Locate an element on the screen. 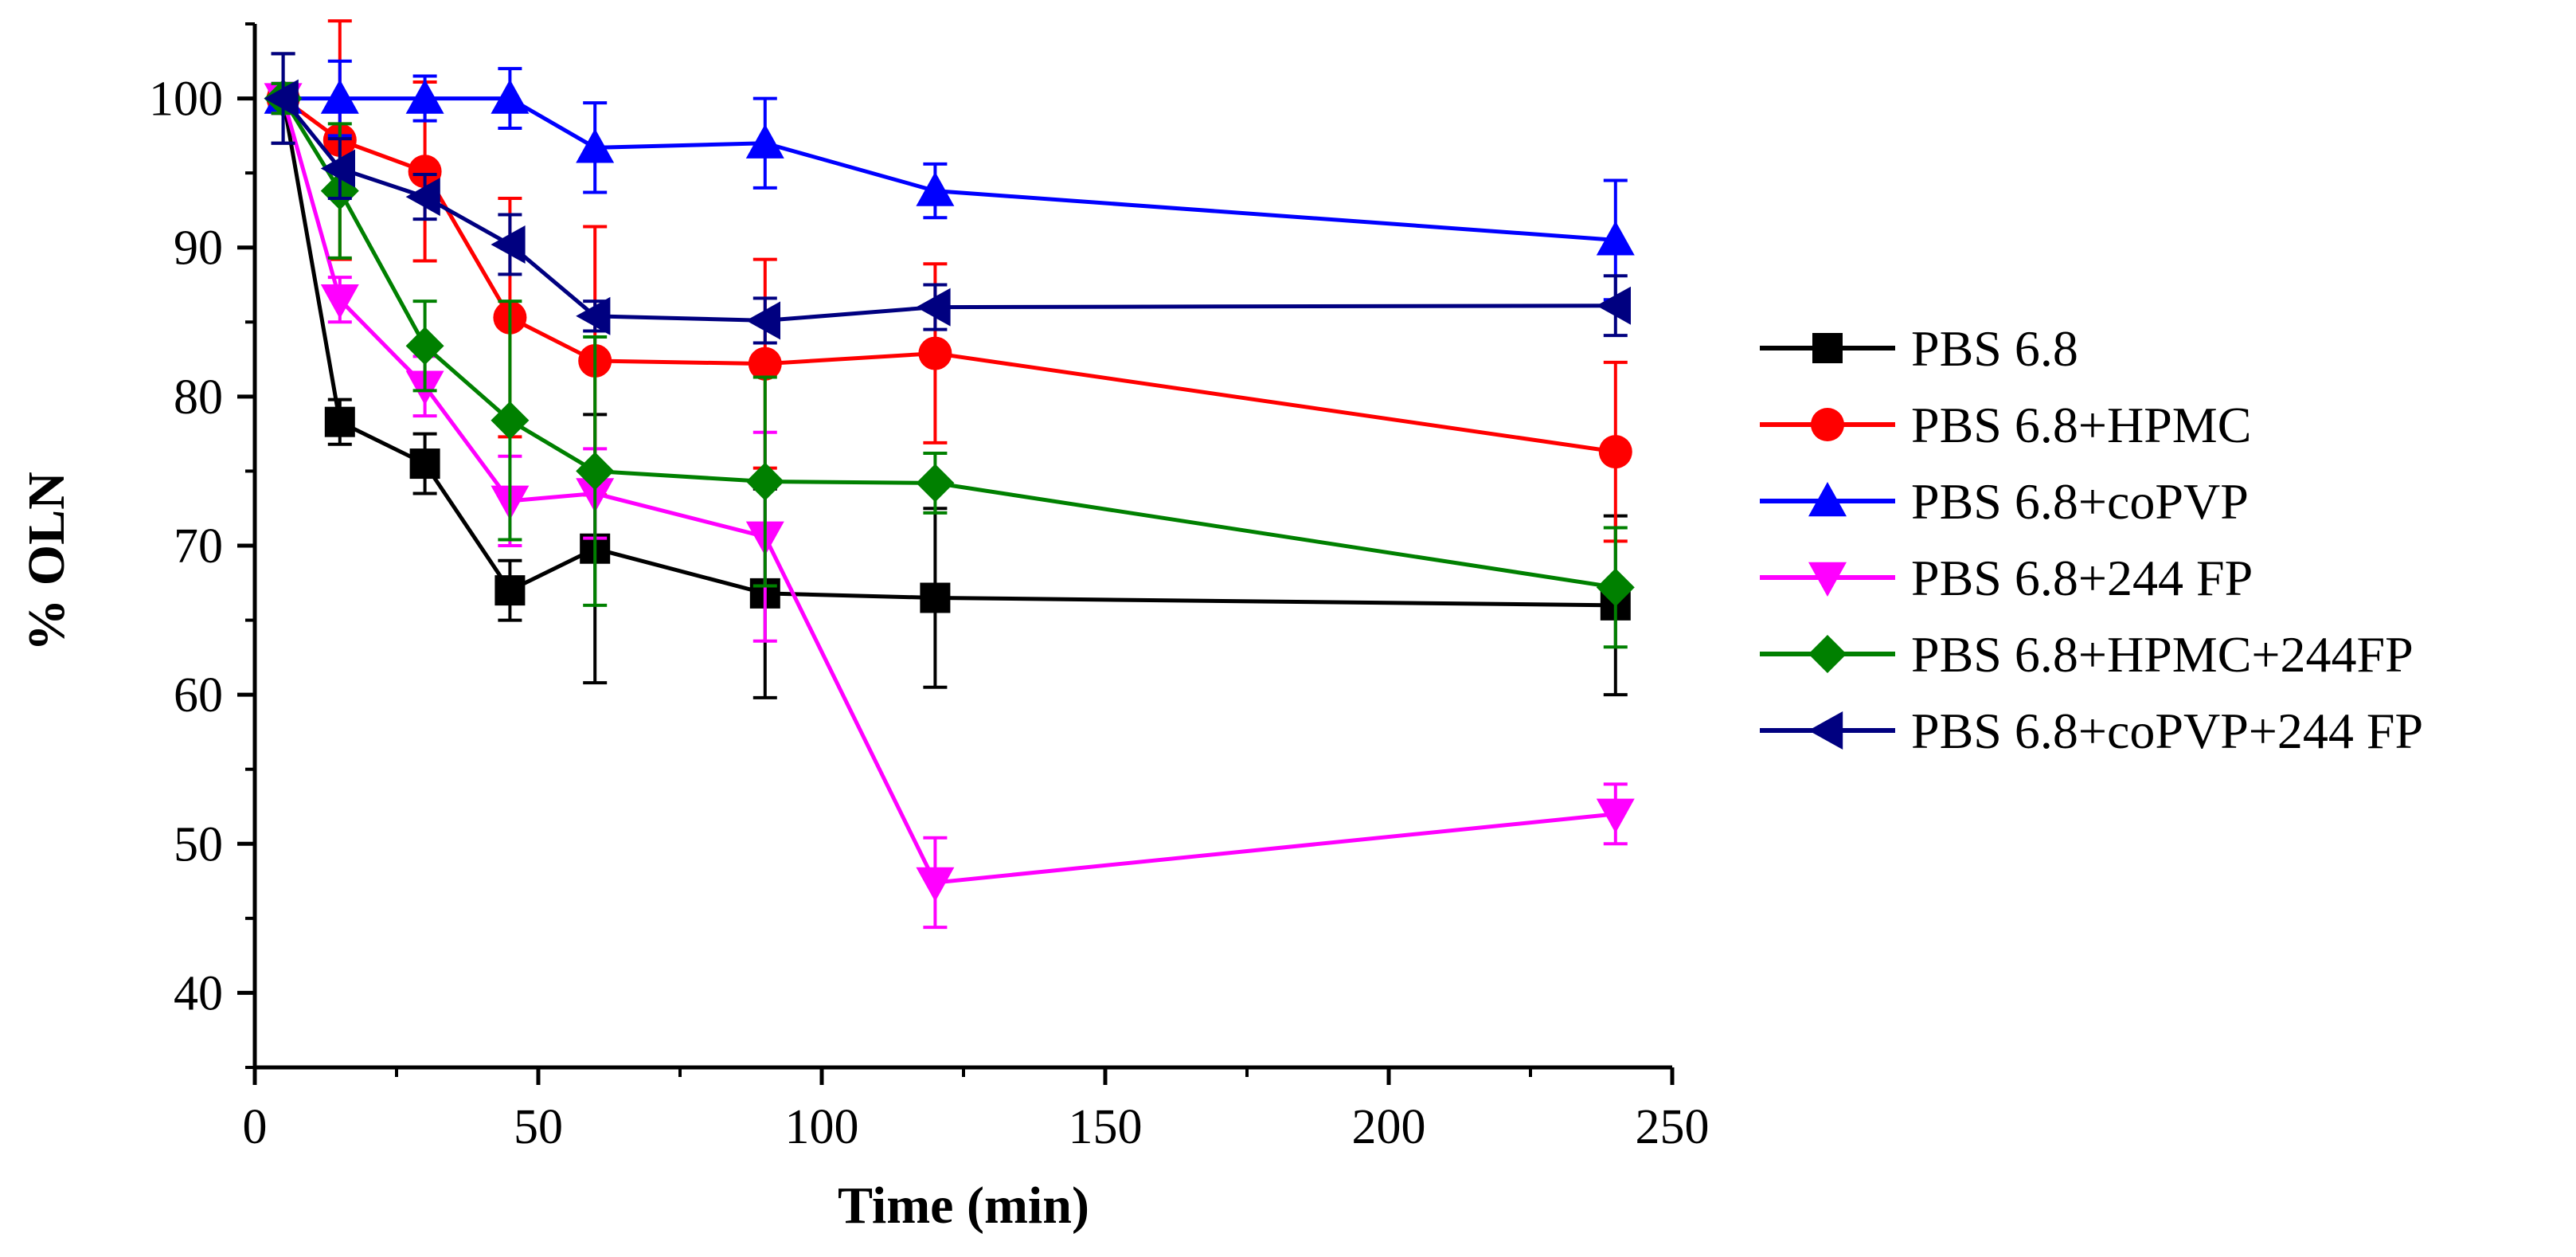  legend-label: PBS 6.8+coPVP+244 FP is located at coordinates (2167, 731).